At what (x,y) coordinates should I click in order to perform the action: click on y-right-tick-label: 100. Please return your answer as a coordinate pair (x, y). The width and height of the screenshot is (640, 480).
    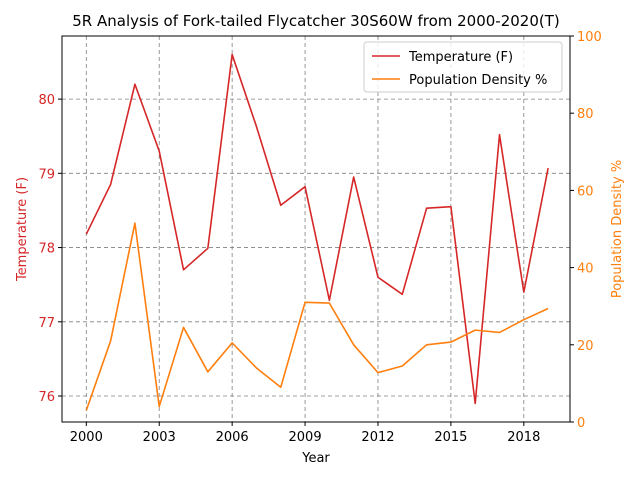
    Looking at the image, I should click on (589, 37).